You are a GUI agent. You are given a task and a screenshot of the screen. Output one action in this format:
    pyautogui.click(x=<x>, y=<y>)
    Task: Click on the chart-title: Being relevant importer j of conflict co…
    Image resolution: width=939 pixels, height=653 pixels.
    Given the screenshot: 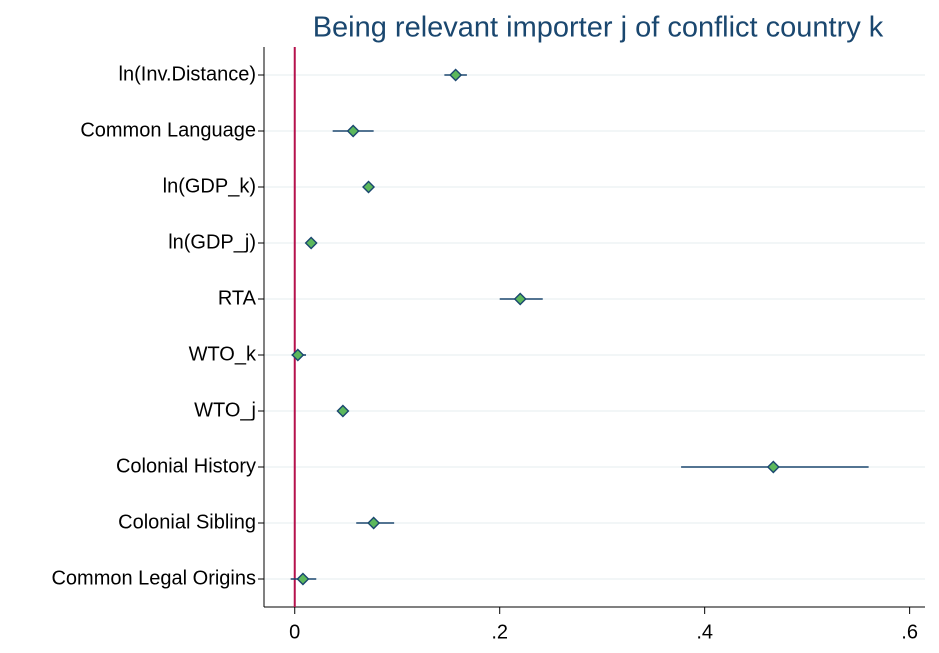 What is the action you would take?
    pyautogui.click(x=598, y=28)
    